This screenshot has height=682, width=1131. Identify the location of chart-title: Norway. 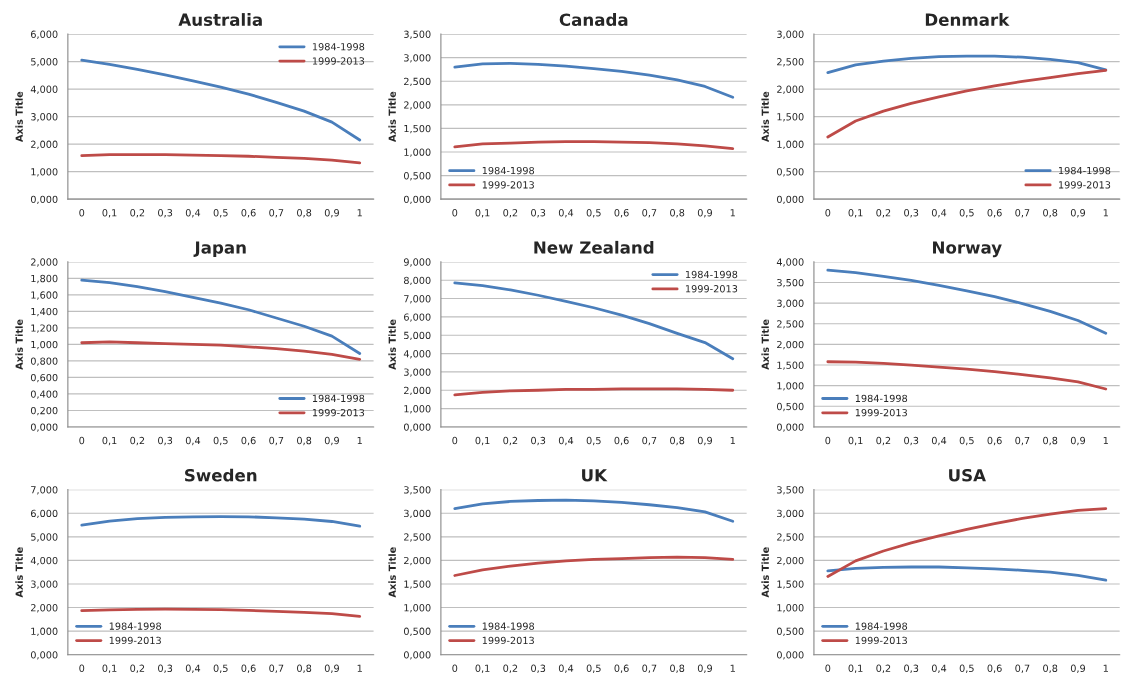
(967, 249).